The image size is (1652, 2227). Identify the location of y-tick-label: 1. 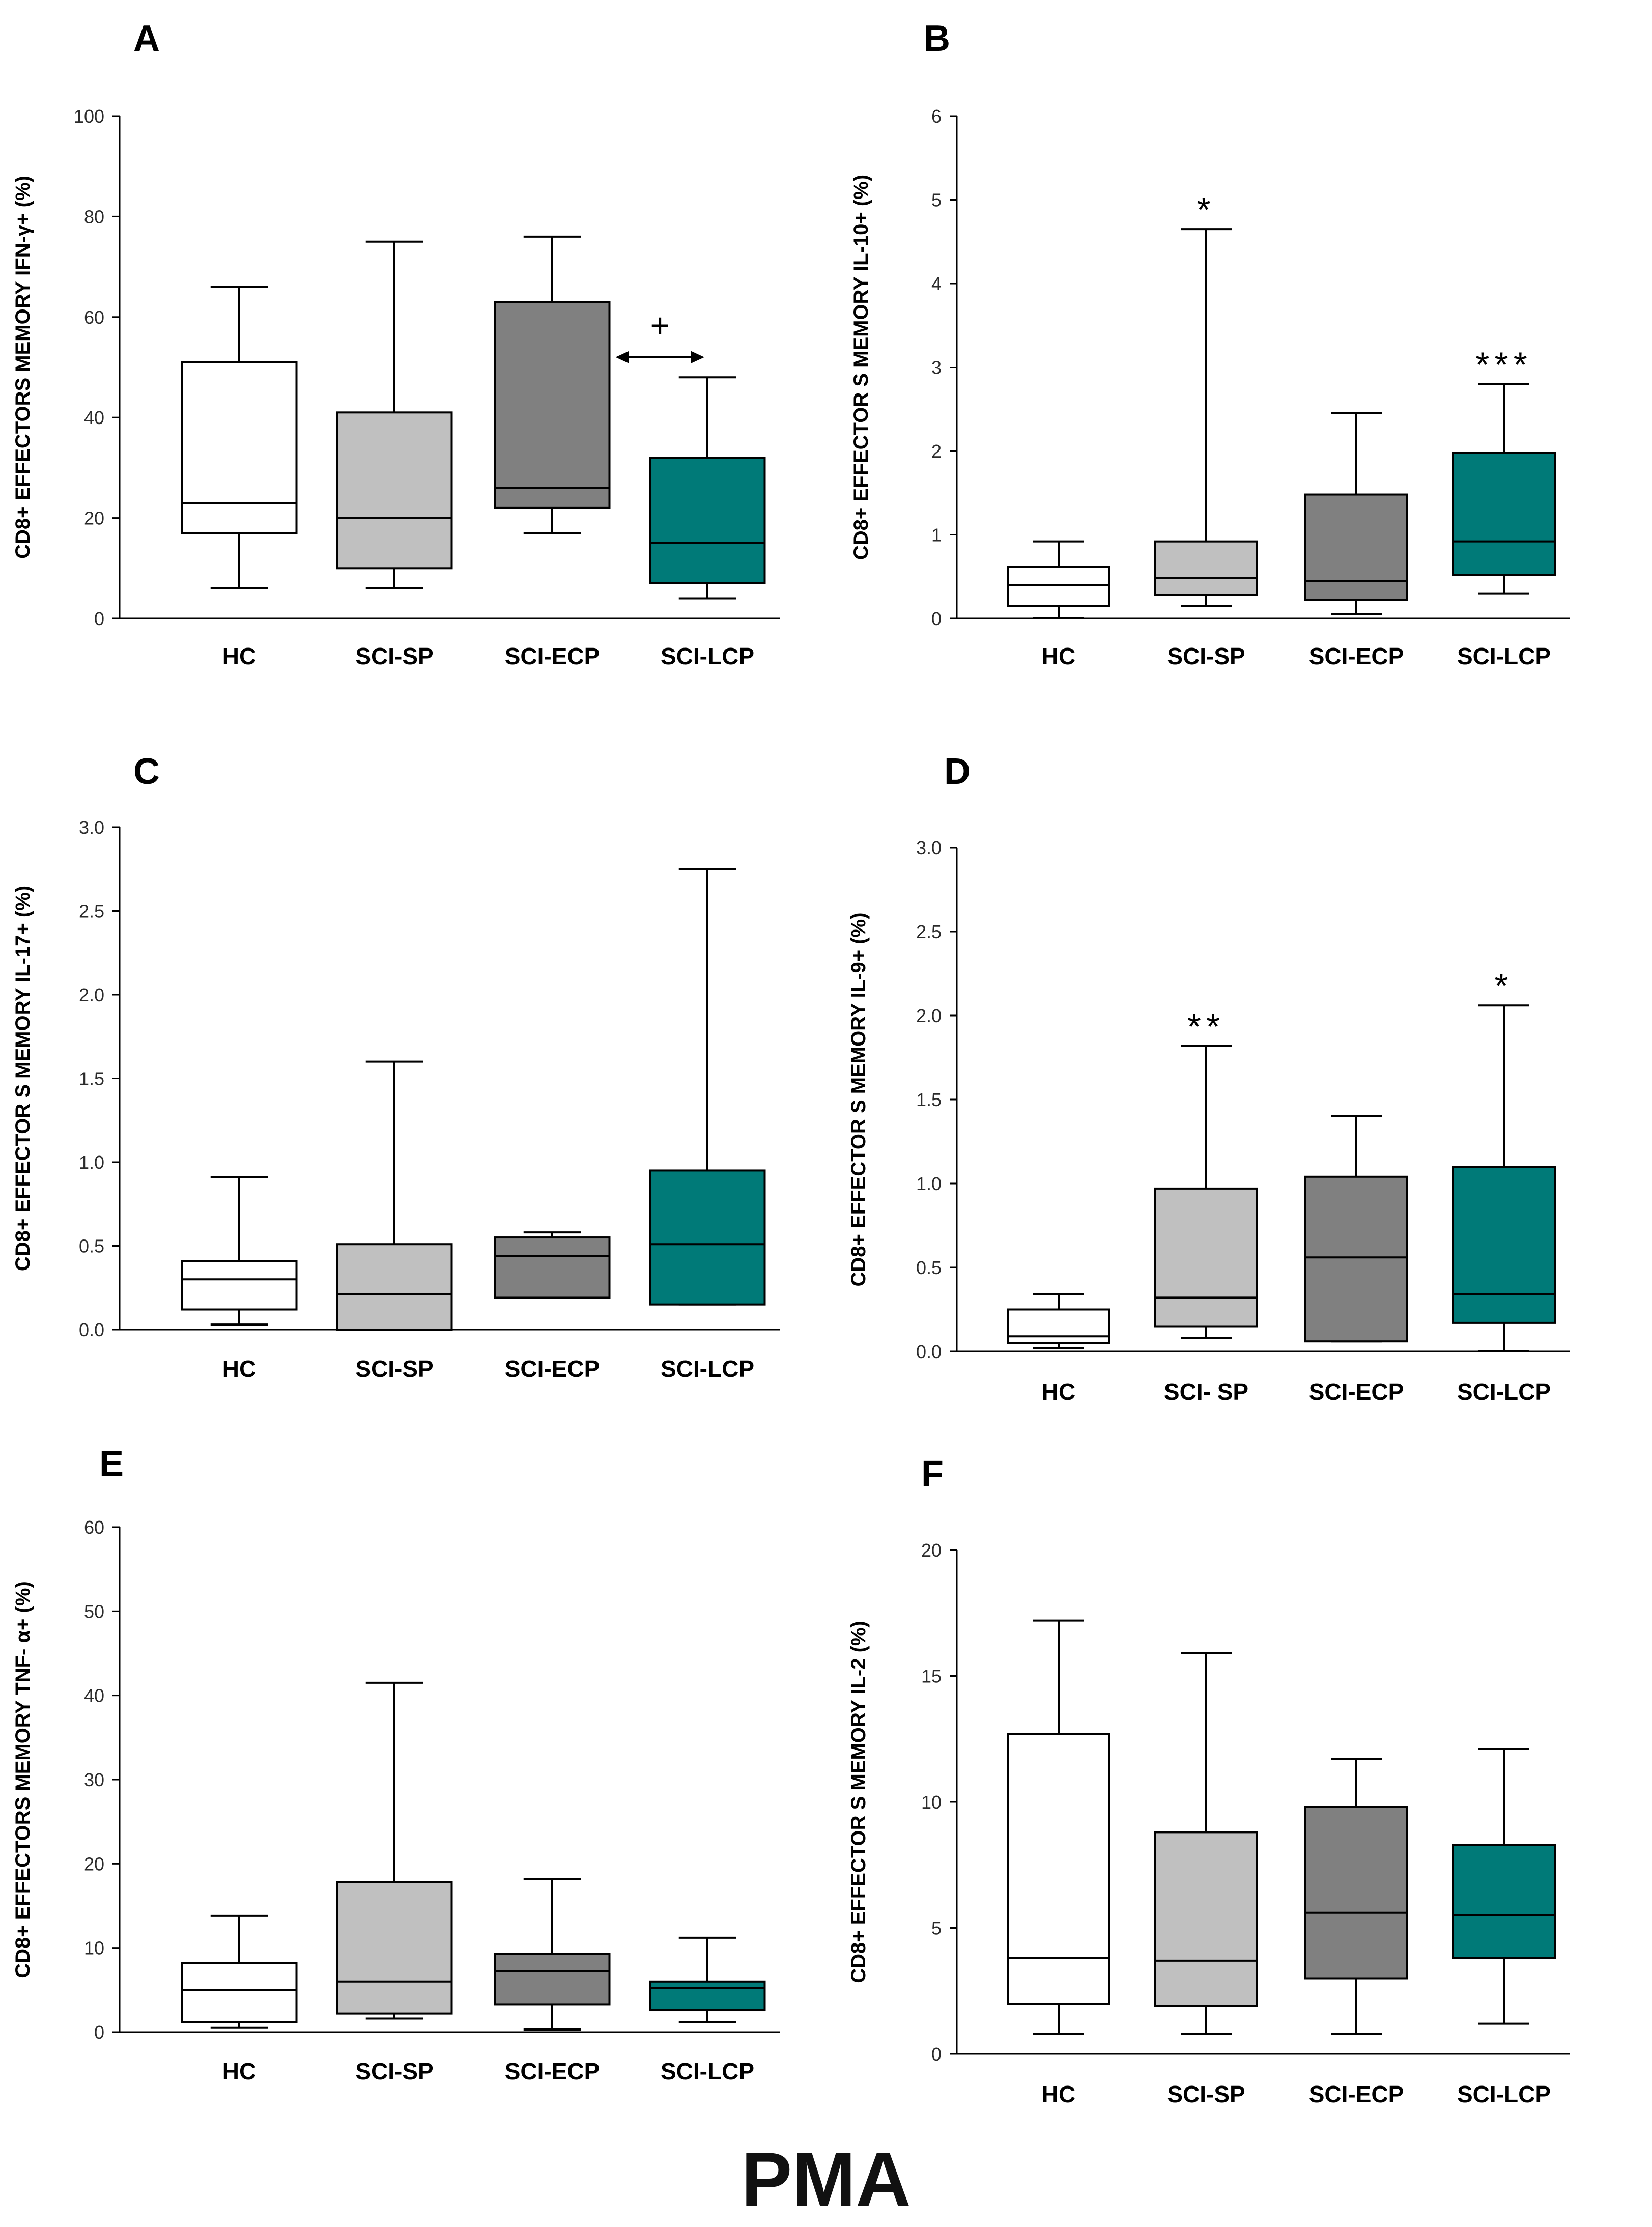
(937, 535).